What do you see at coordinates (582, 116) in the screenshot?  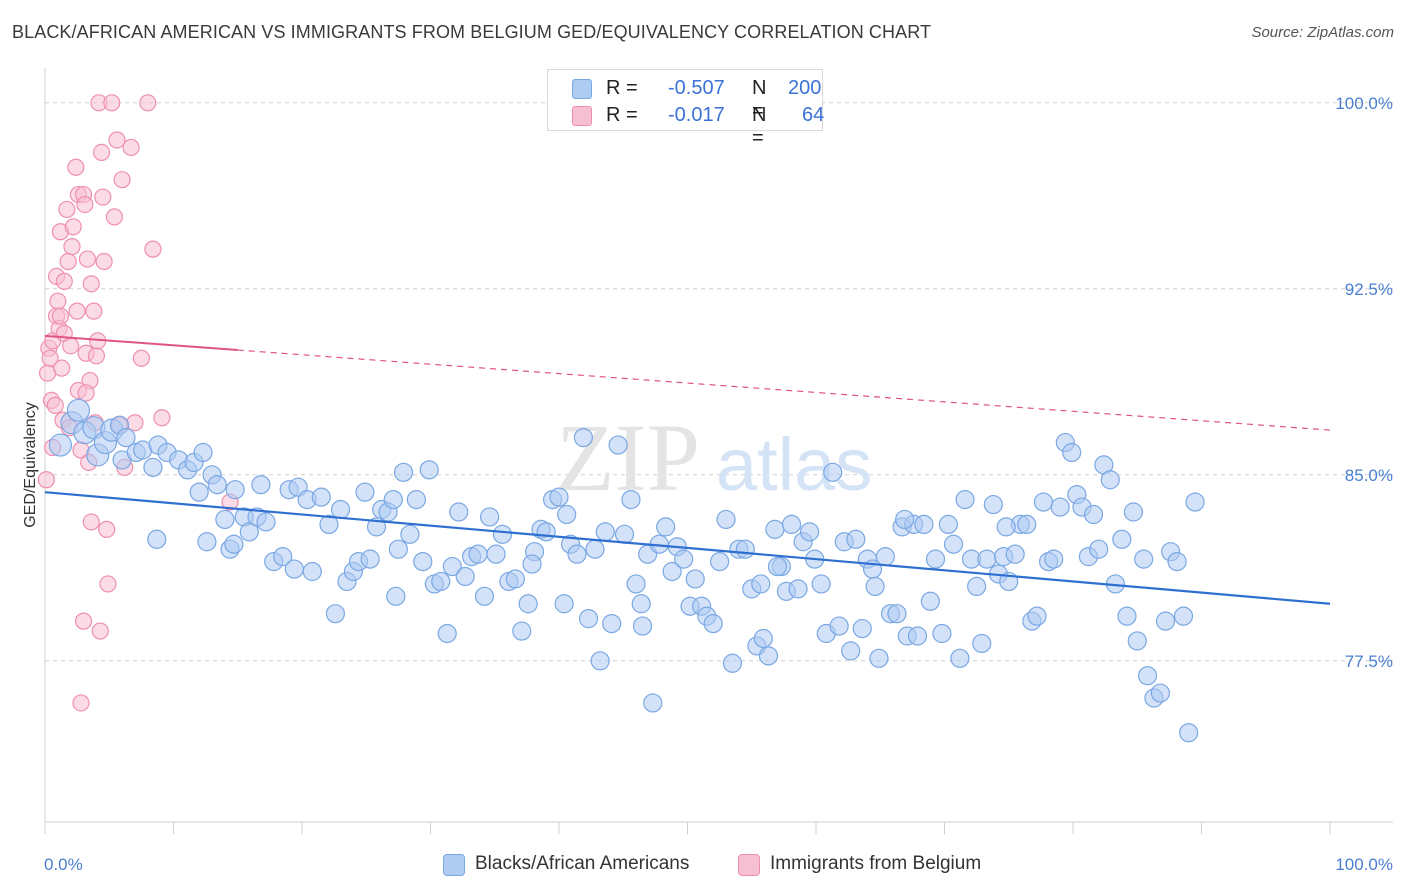 I see `legend-swatch-pink` at bounding box center [582, 116].